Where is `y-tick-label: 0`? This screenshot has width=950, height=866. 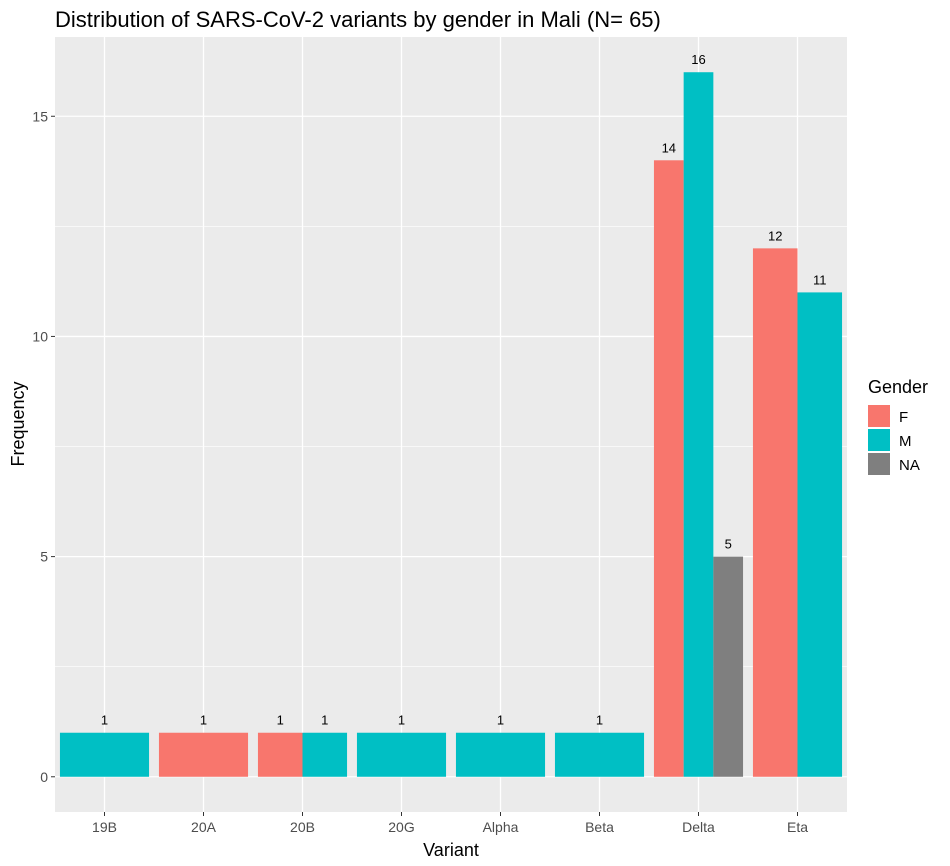
y-tick-label: 0 is located at coordinates (44, 777).